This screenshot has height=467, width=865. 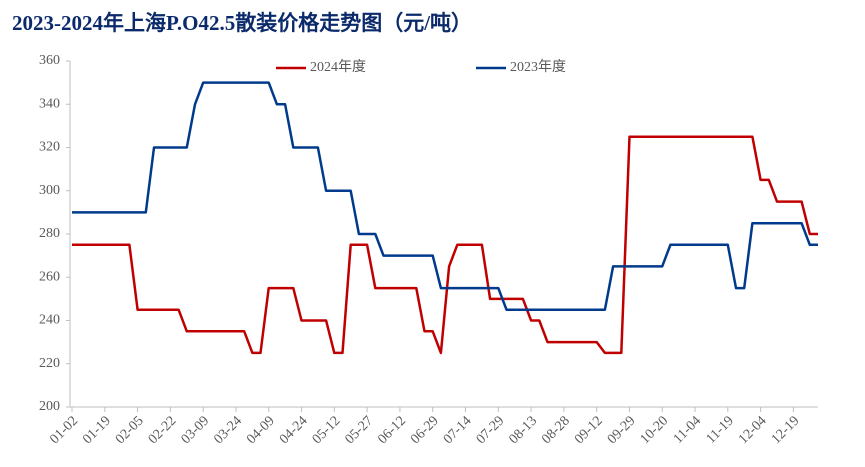 What do you see at coordinates (130, 430) in the screenshot?
I see `x-tick-label: 02-05` at bounding box center [130, 430].